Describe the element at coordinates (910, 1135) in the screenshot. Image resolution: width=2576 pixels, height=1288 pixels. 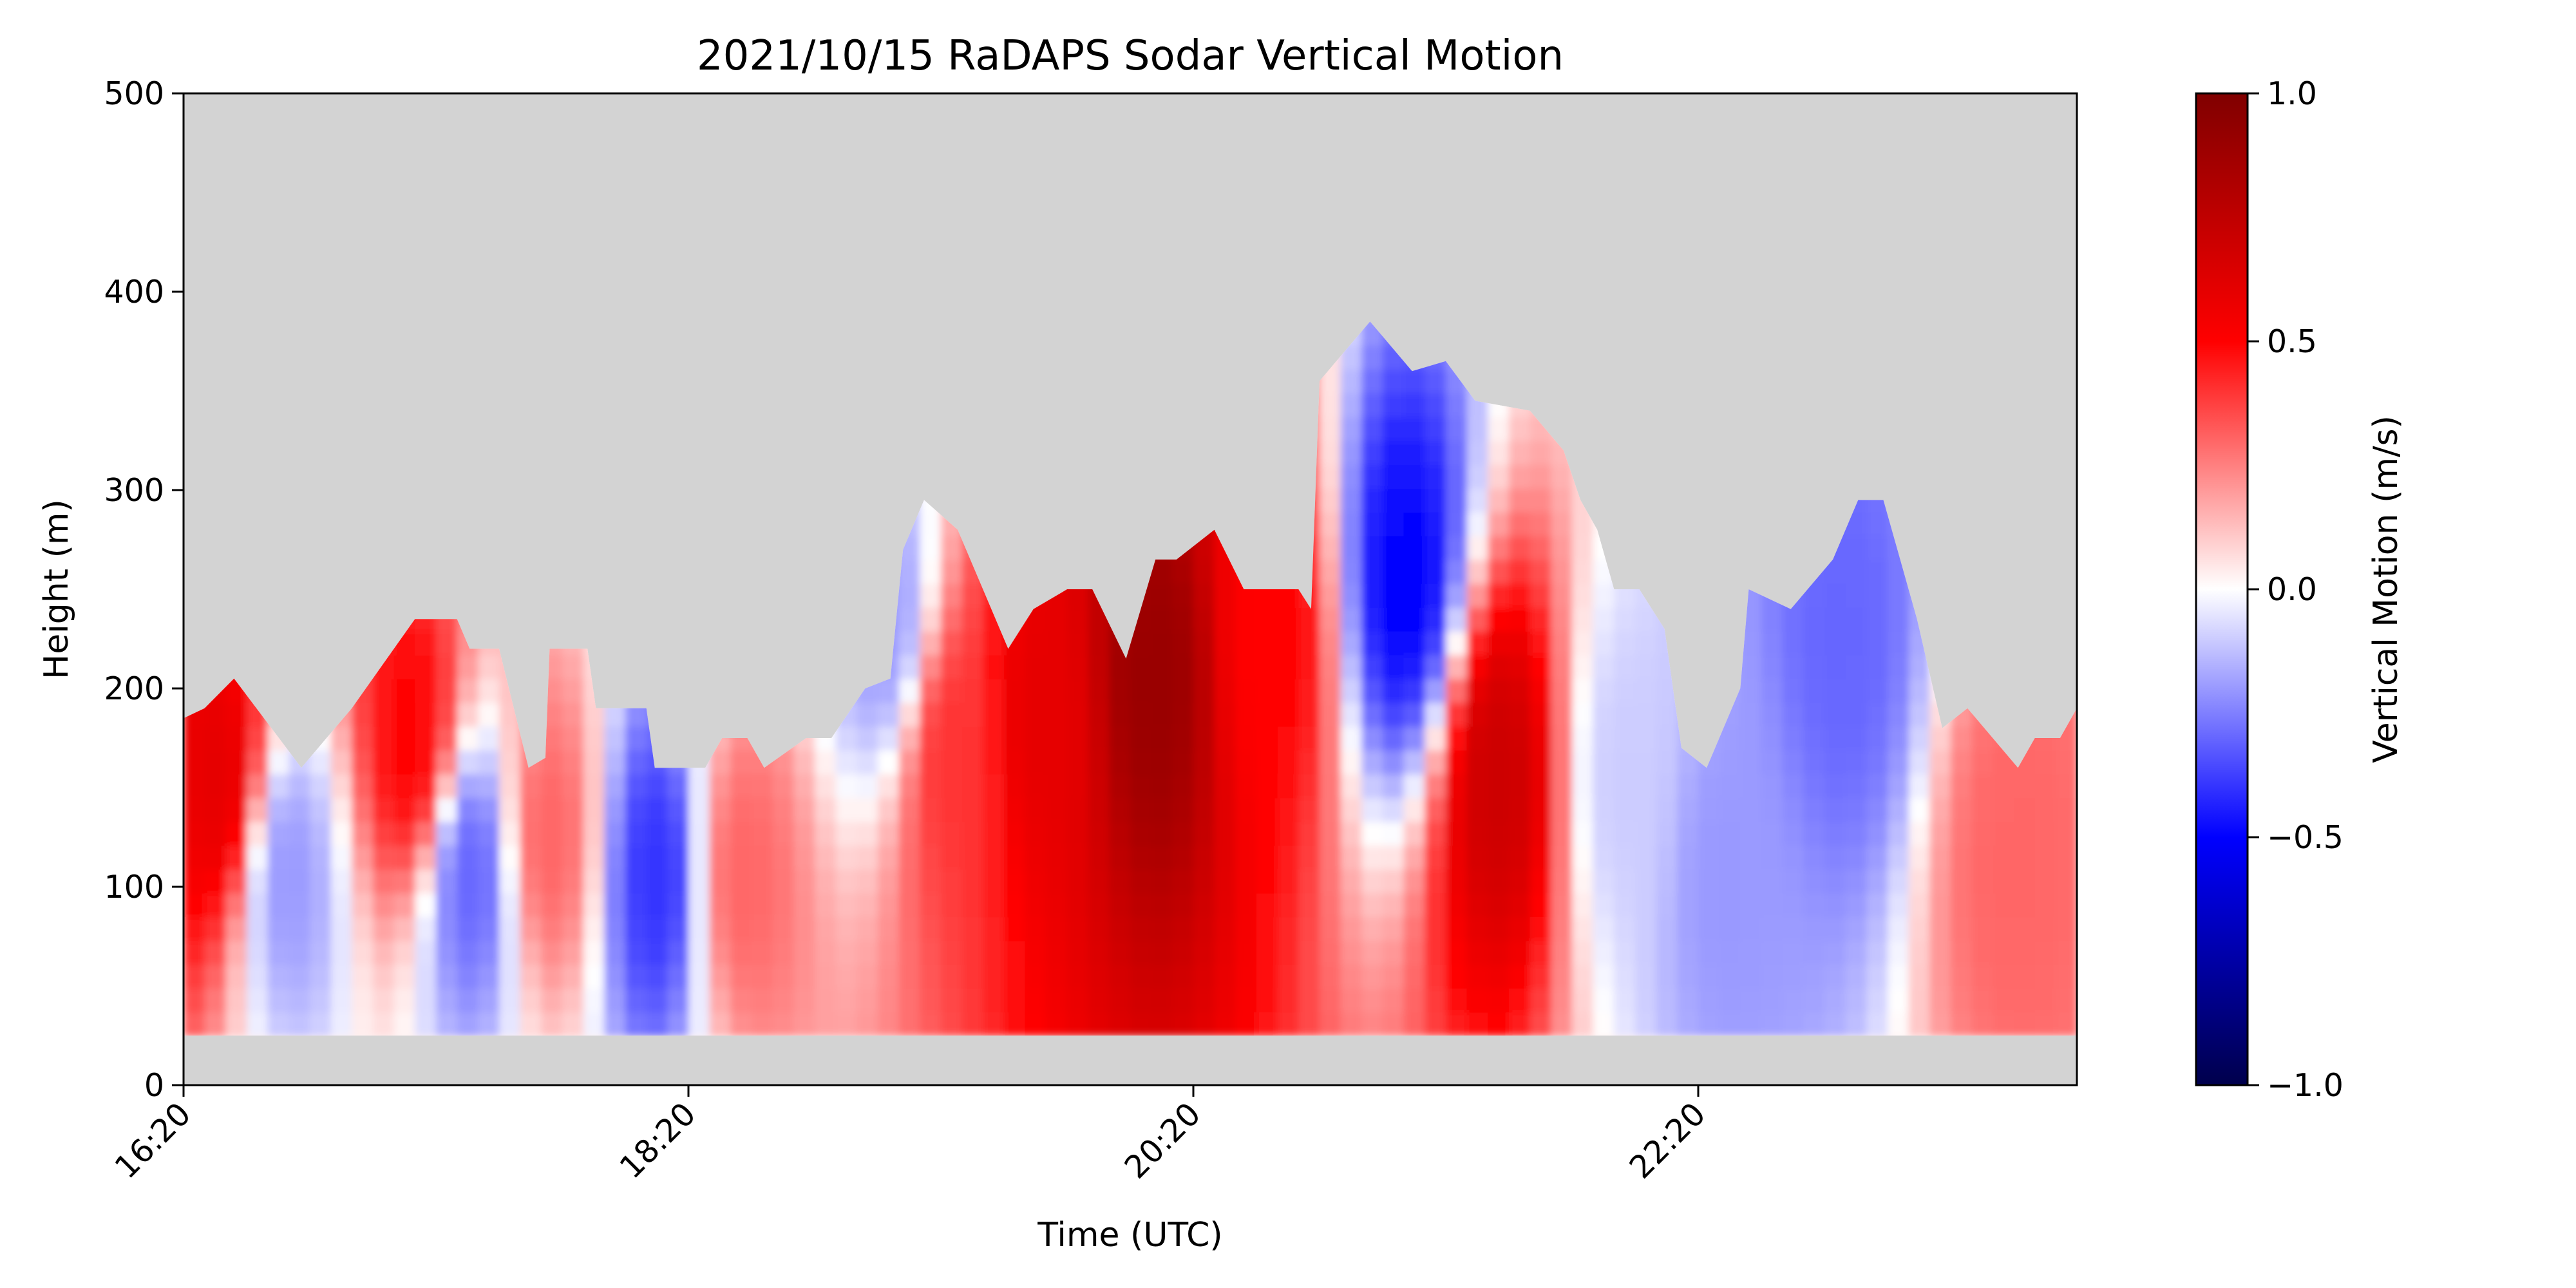
I see `x-axis: 16:20 18:20 20:20 22:20` at that location.